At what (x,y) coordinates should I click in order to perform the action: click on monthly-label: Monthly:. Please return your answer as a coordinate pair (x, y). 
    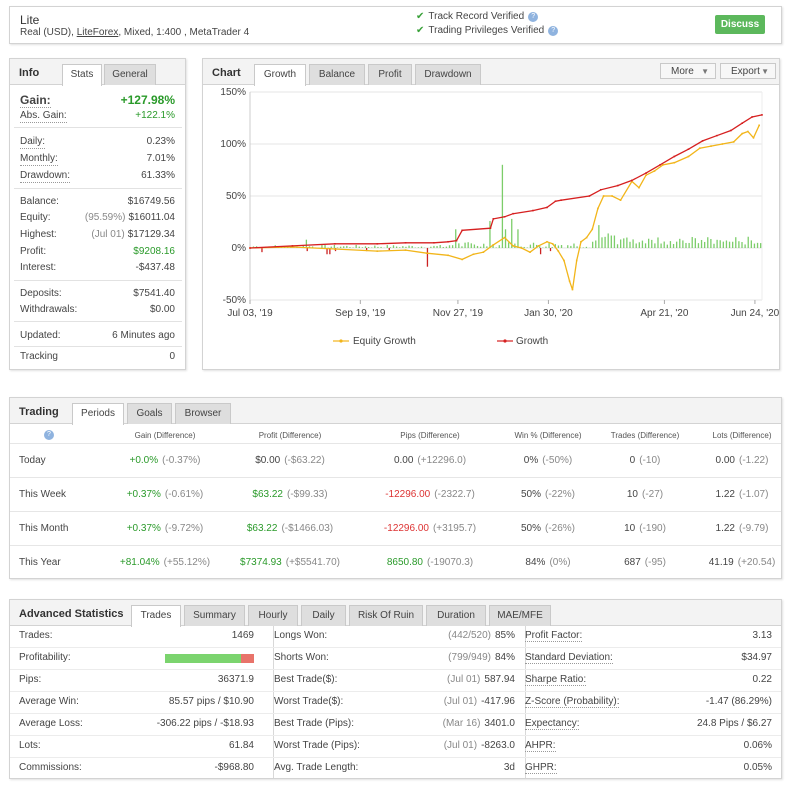
    Looking at the image, I should click on (39, 159).